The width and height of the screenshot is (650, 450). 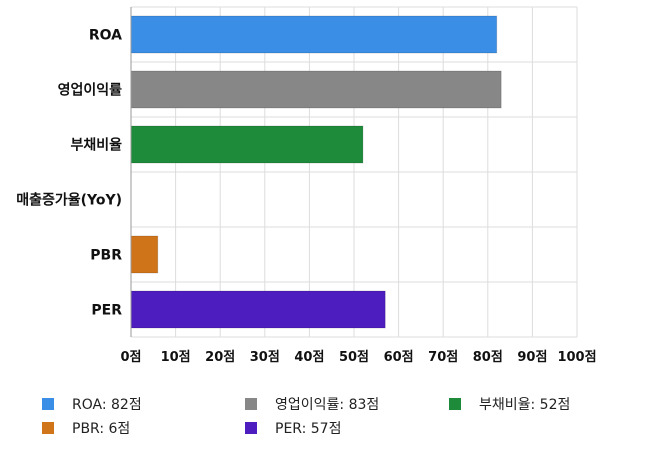 What do you see at coordinates (443, 357) in the screenshot?
I see `x-tick-label-7: 70점` at bounding box center [443, 357].